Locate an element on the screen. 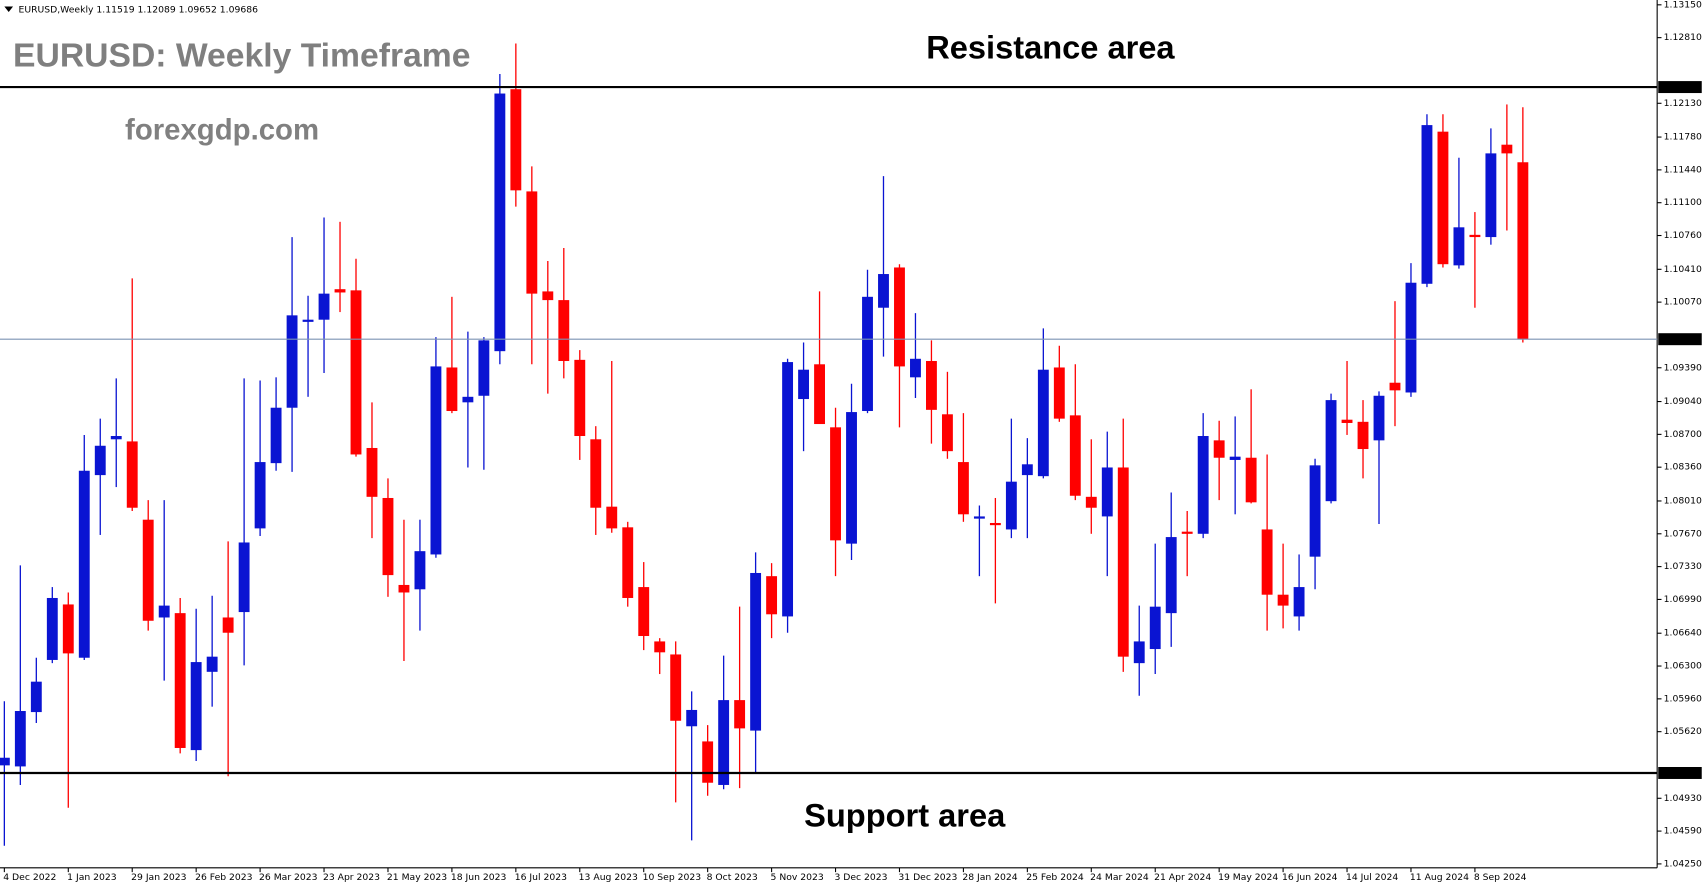  x-tick-label: 26 Mar 2023 is located at coordinates (288, 877).